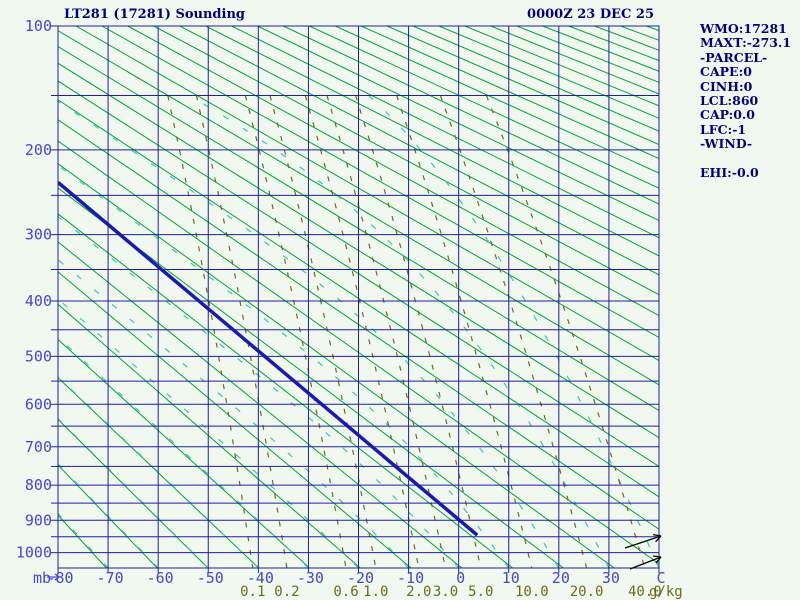 The height and width of the screenshot is (600, 800). Describe the element at coordinates (734, 57) in the screenshot. I see `info-line: -PARCEL-` at that location.